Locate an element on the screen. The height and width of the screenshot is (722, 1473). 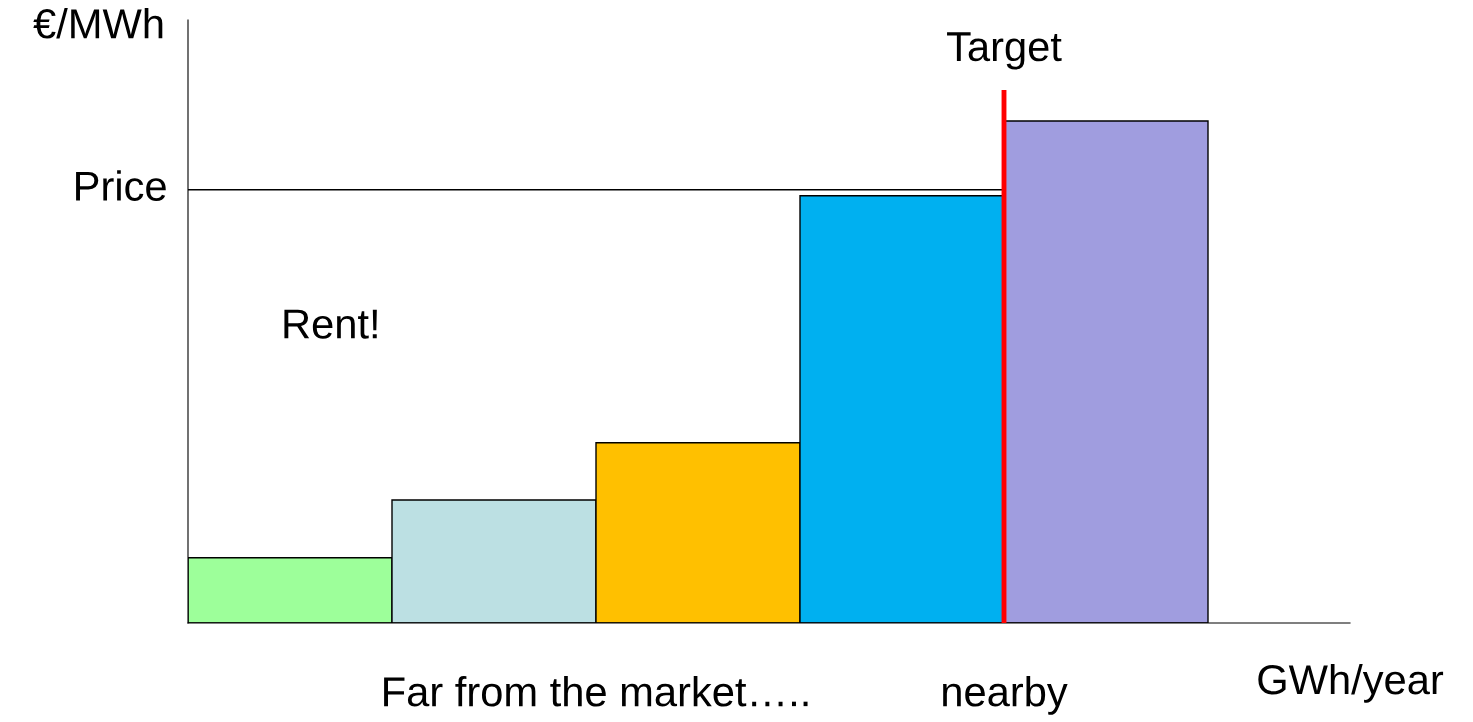
text: nearby is located at coordinates (1005, 695).